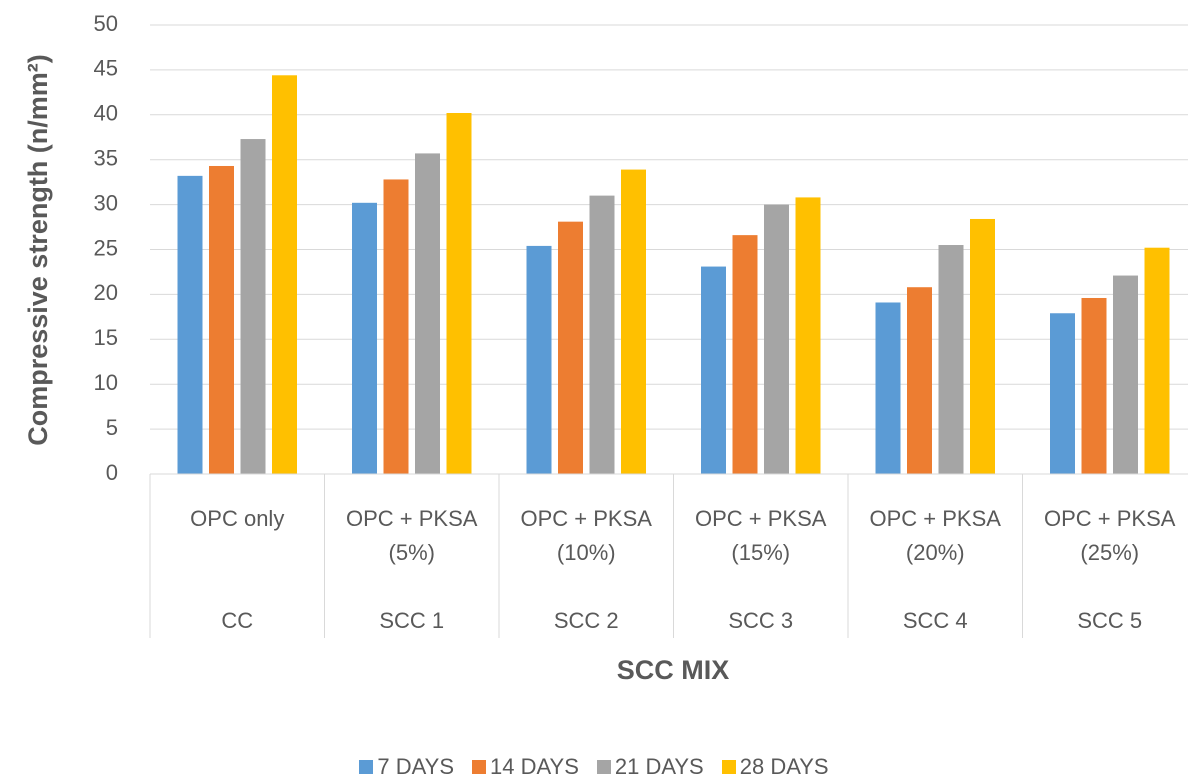 The width and height of the screenshot is (1188, 782). Describe the element at coordinates (237, 620) in the screenshot. I see `x-group-label: CC` at that location.